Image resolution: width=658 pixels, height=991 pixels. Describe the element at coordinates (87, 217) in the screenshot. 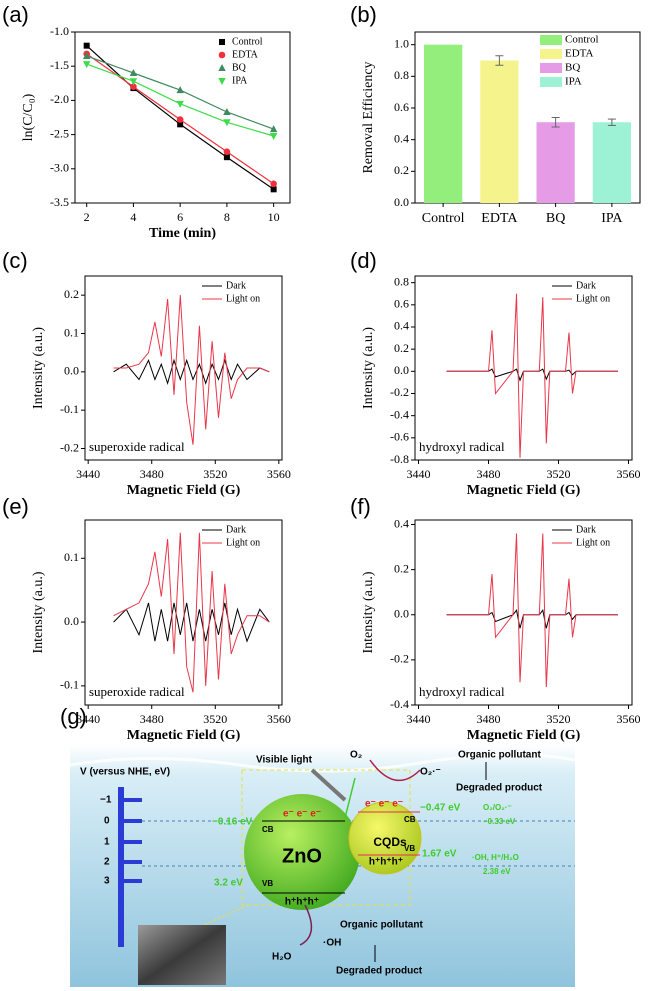

I see `x-tick-label: 2` at that location.